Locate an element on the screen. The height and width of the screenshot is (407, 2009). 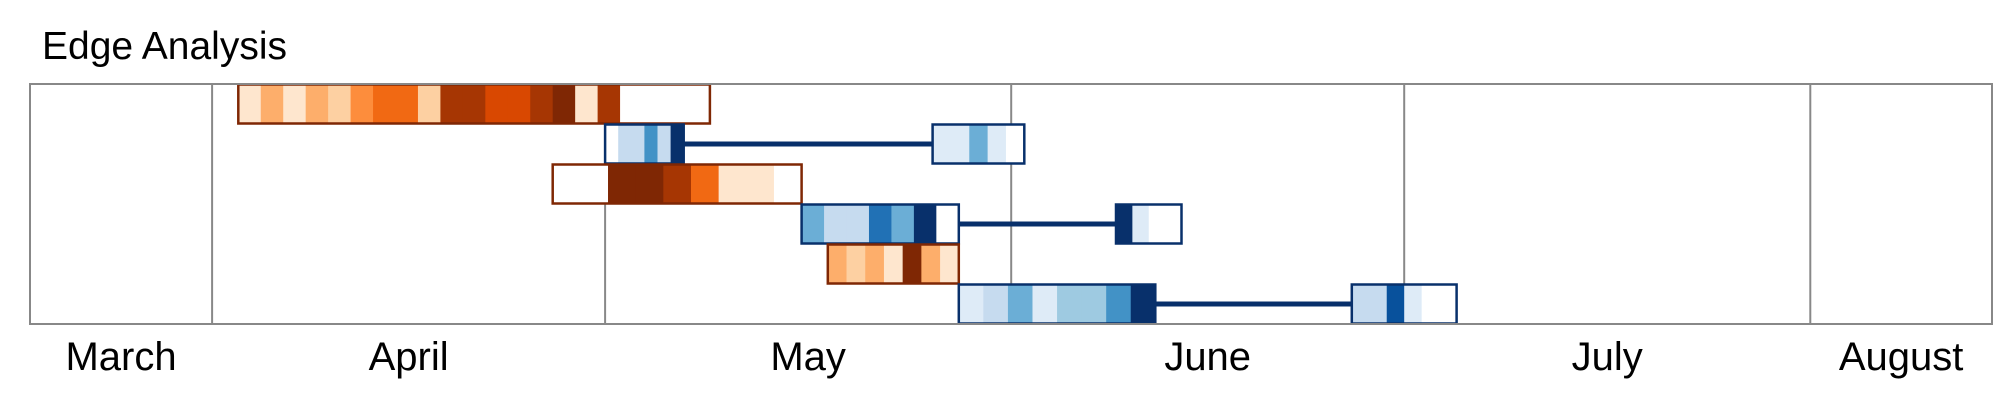
month-label: July is located at coordinates (1607, 357).